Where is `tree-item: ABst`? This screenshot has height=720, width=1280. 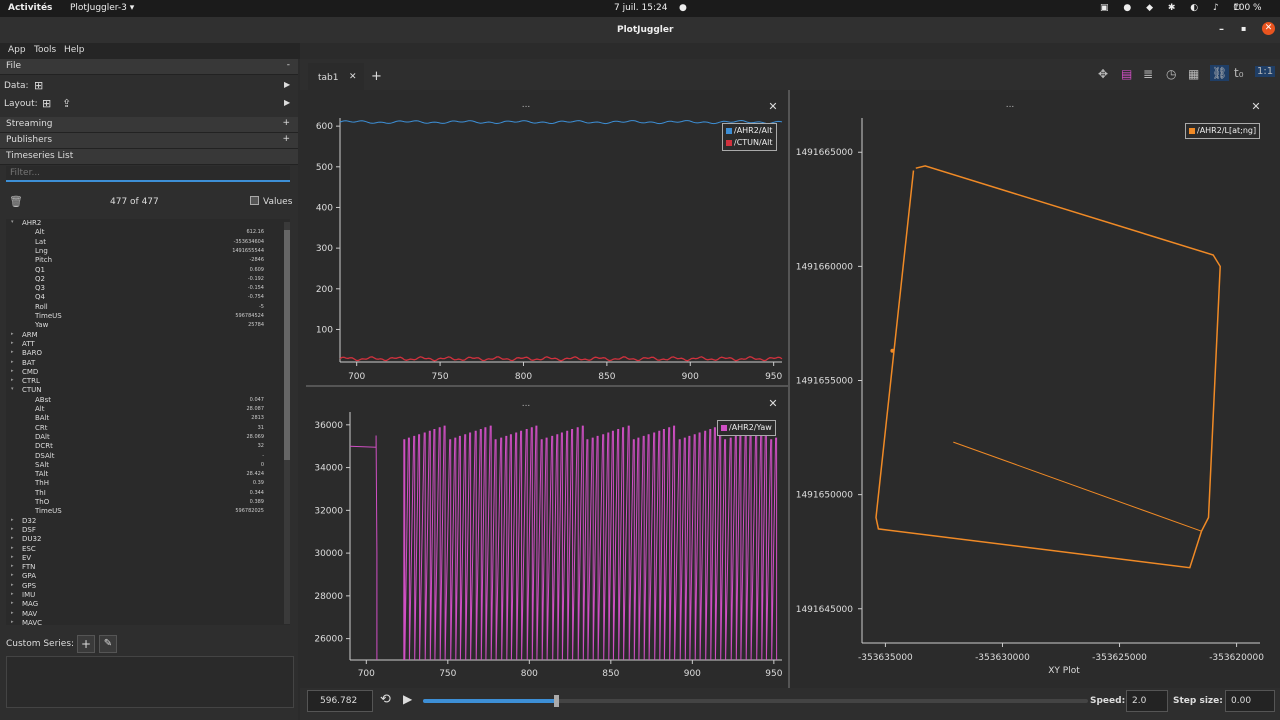
tree-item: ABst is located at coordinates (43, 399).